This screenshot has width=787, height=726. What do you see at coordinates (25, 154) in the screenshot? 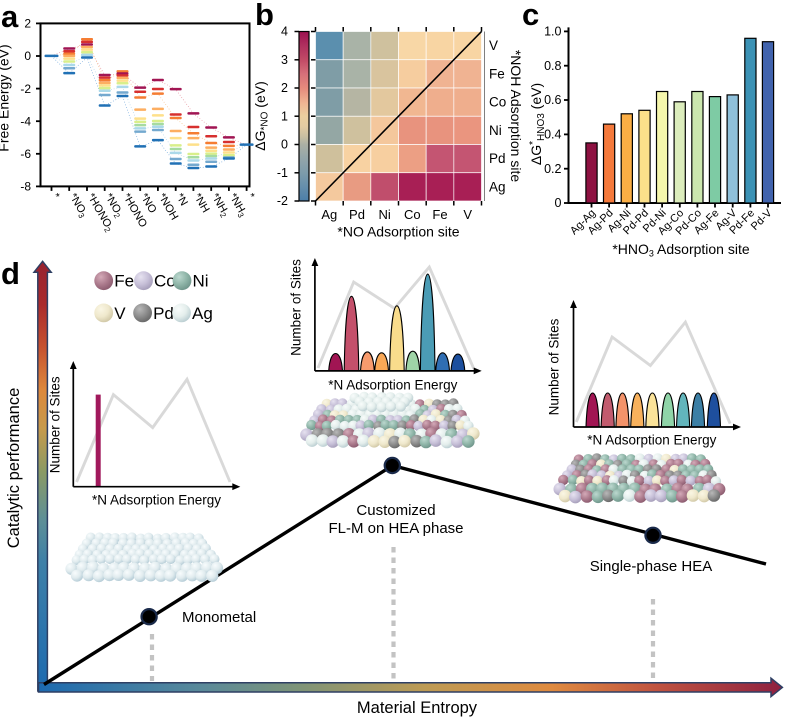
I see `svg-text: -6` at bounding box center [25, 154].